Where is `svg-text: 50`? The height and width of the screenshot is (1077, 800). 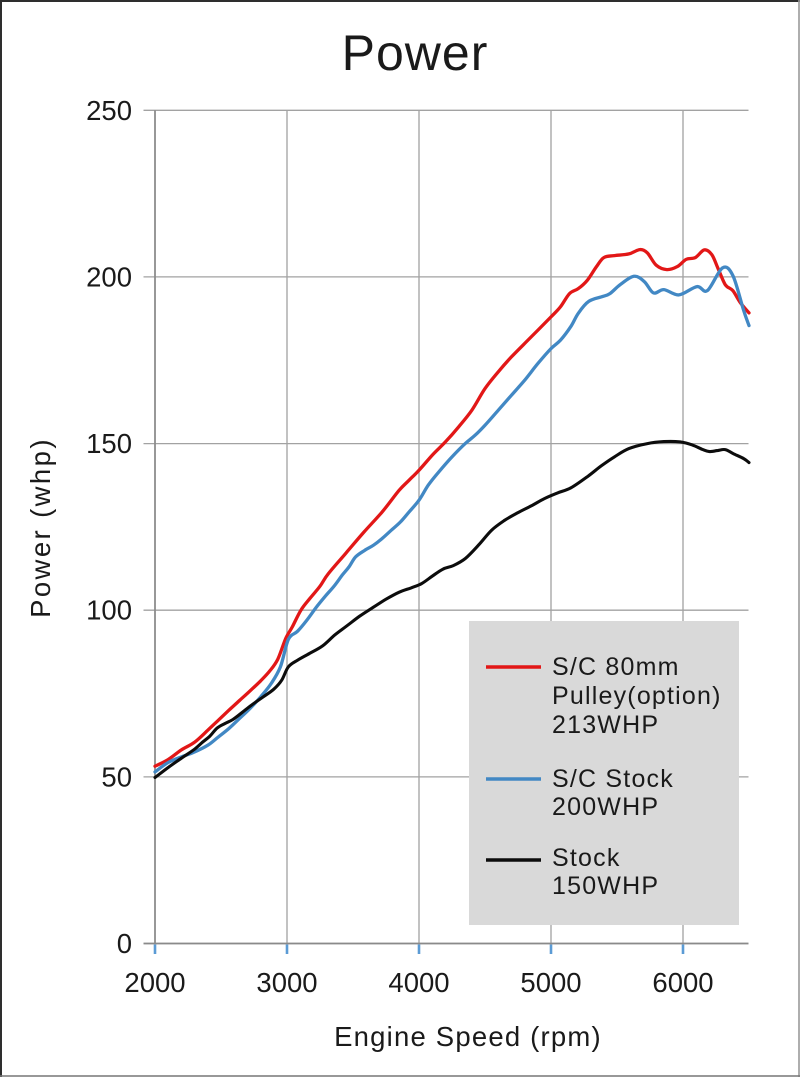 svg-text: 50 is located at coordinates (116, 776).